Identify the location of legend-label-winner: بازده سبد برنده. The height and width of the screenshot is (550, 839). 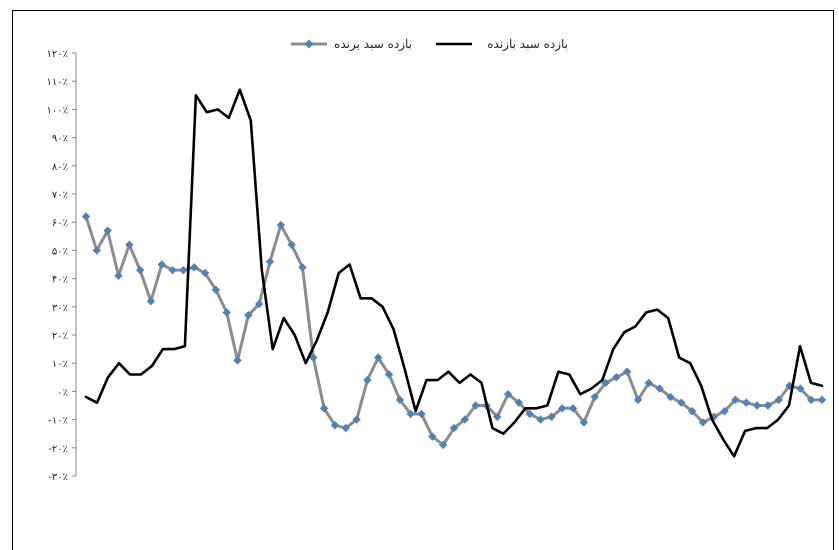
(373, 44).